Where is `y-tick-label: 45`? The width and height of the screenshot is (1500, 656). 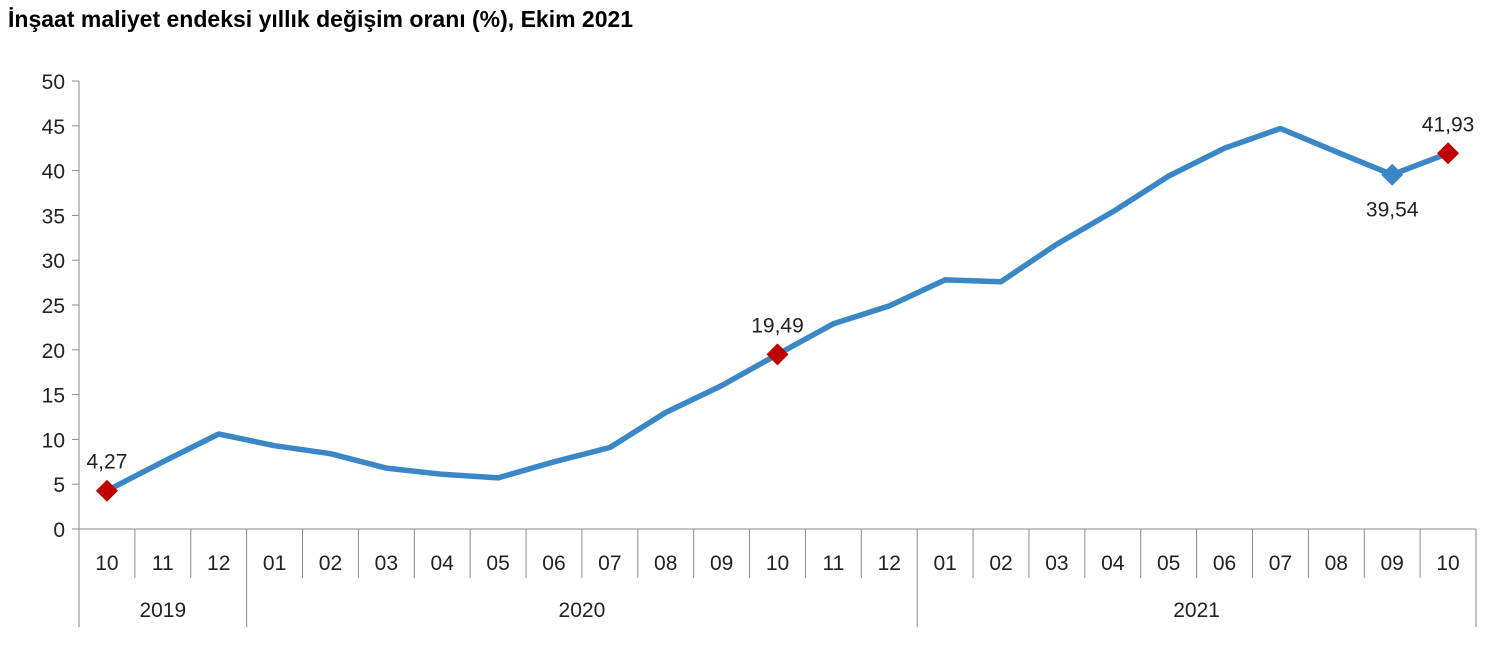
y-tick-label: 45 is located at coordinates (53, 127).